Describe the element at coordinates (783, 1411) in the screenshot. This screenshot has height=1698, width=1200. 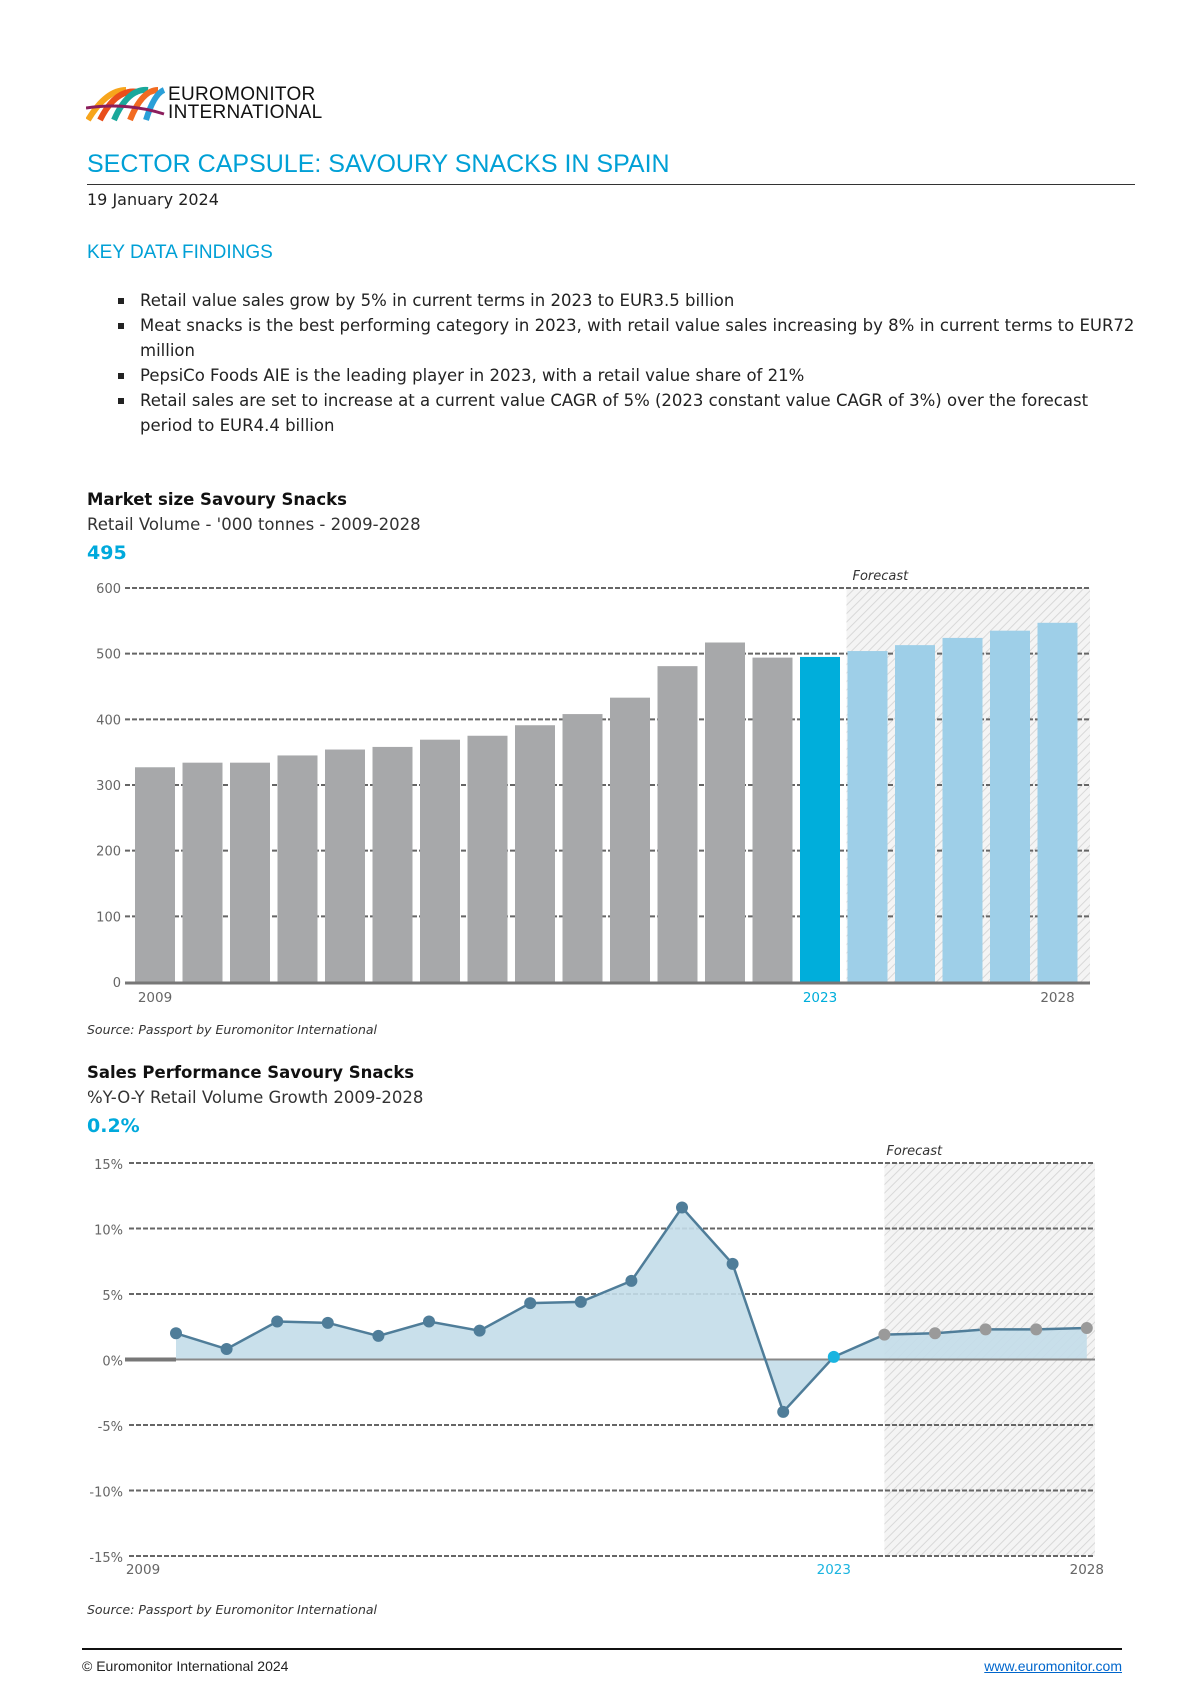
I see `point-2022` at that location.